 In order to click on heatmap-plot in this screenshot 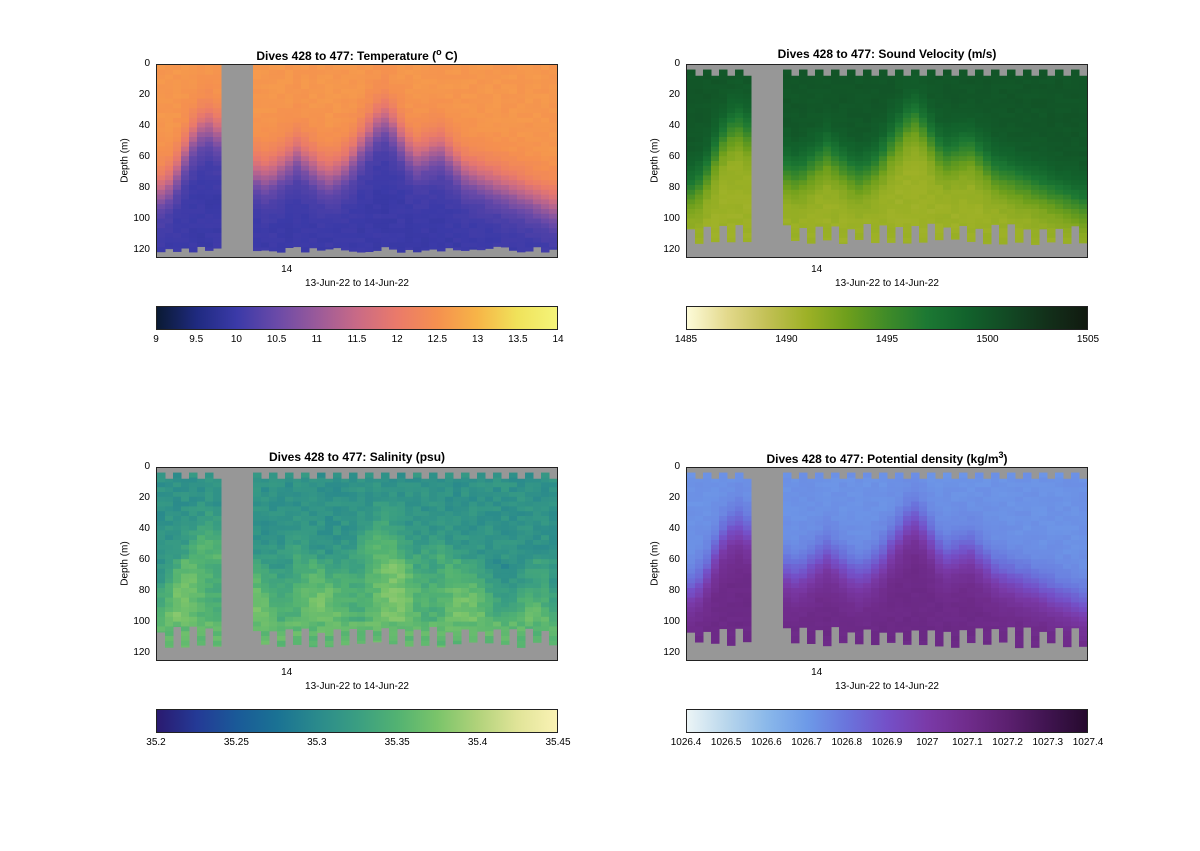, I will do `click(357, 161)`.